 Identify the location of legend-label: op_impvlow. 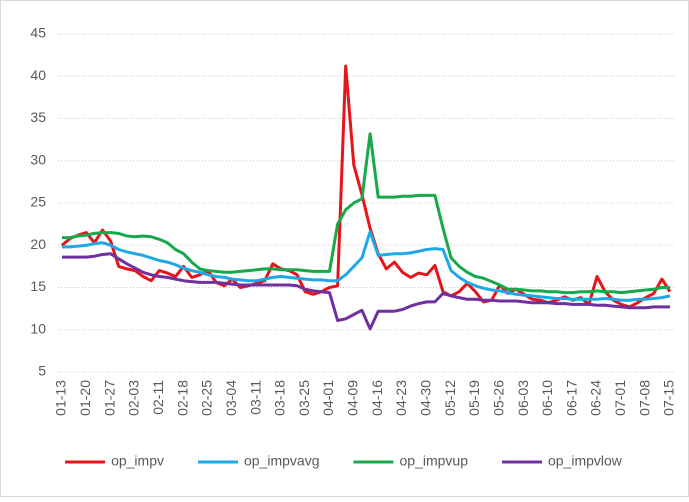
(585, 461).